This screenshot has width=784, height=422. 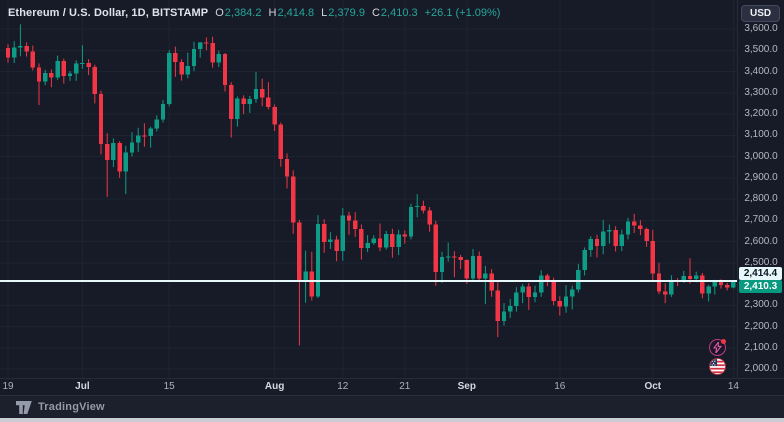 I want to click on price-tick-label: 2,900.0, so click(x=761, y=177).